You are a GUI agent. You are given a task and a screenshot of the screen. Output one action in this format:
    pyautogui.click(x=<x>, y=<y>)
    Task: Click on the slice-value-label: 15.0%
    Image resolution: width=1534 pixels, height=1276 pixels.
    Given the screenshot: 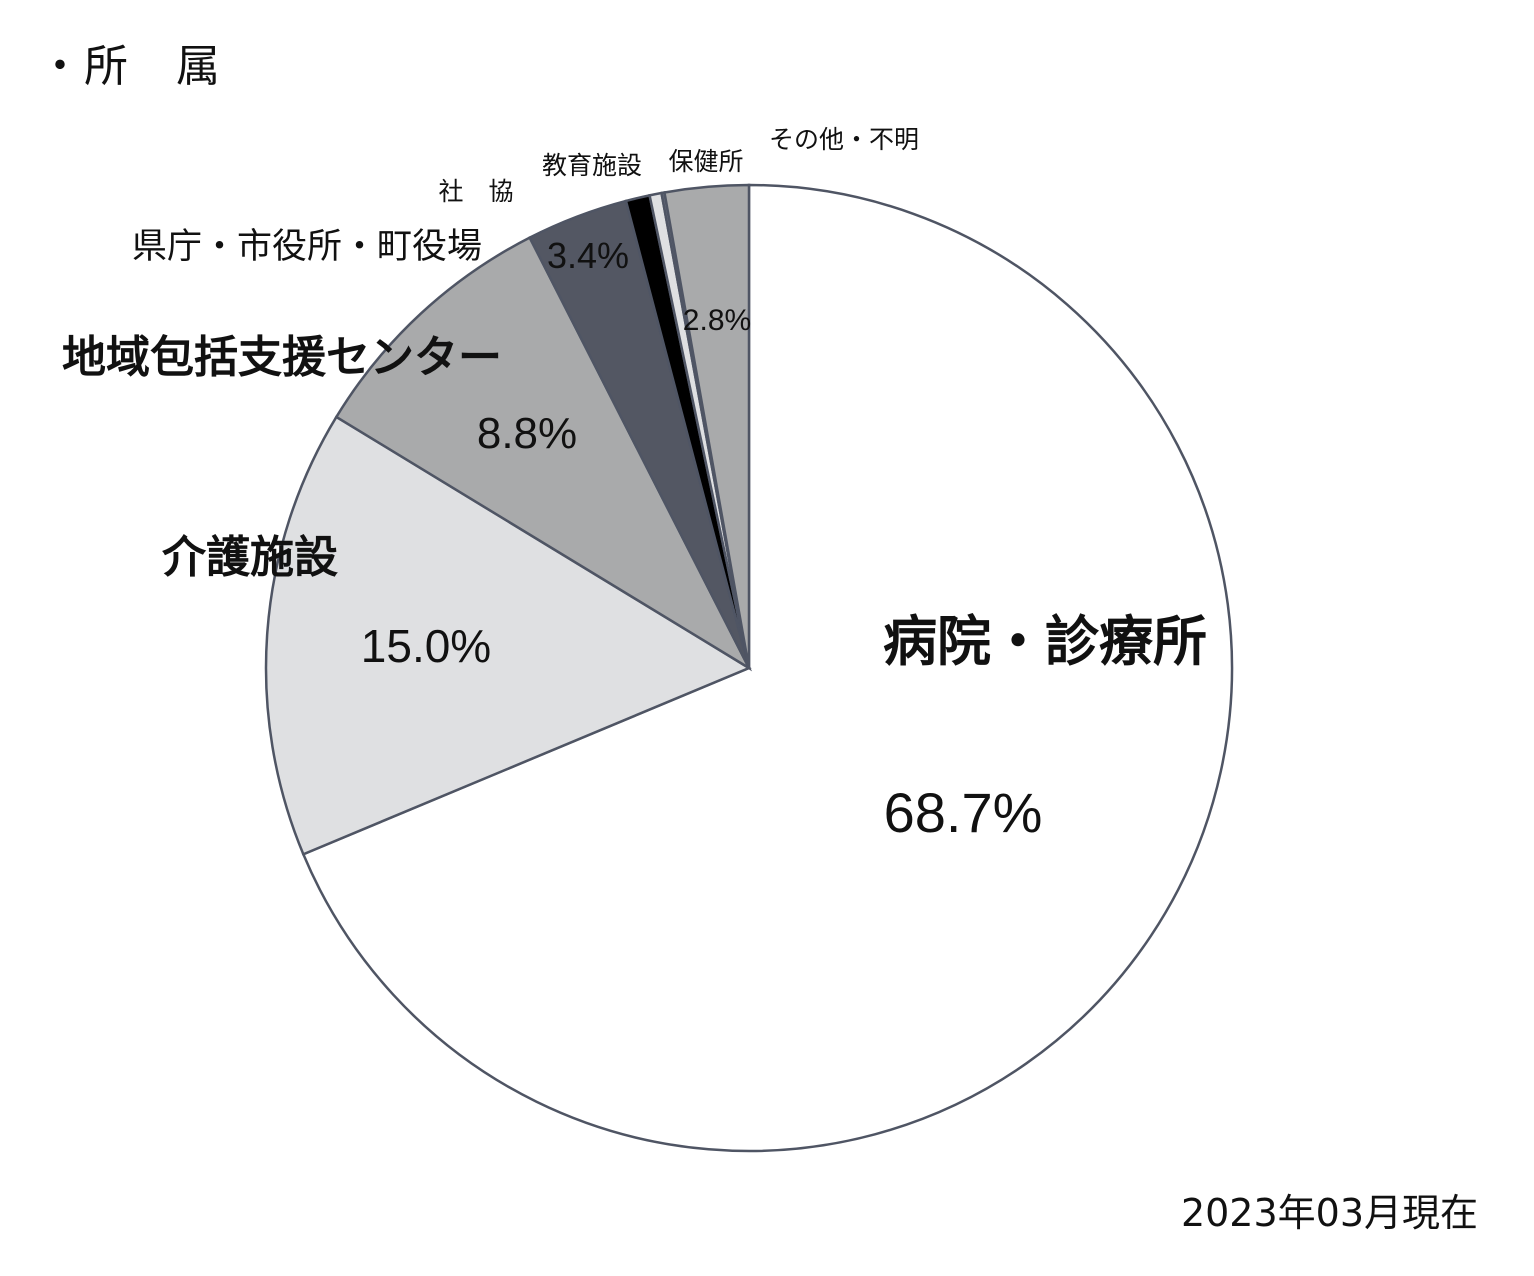 What is the action you would take?
    pyautogui.click(x=426, y=646)
    